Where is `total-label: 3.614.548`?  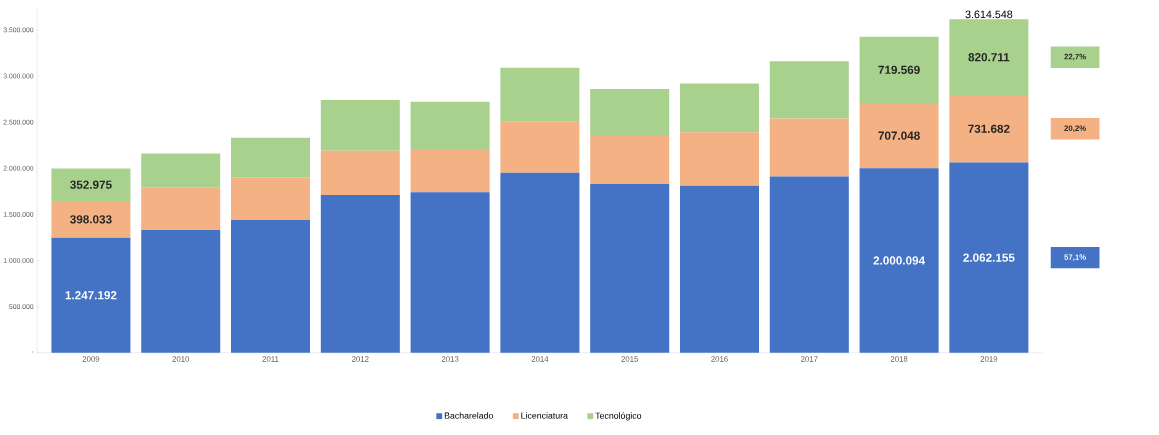 total-label: 3.614.548 is located at coordinates (989, 14).